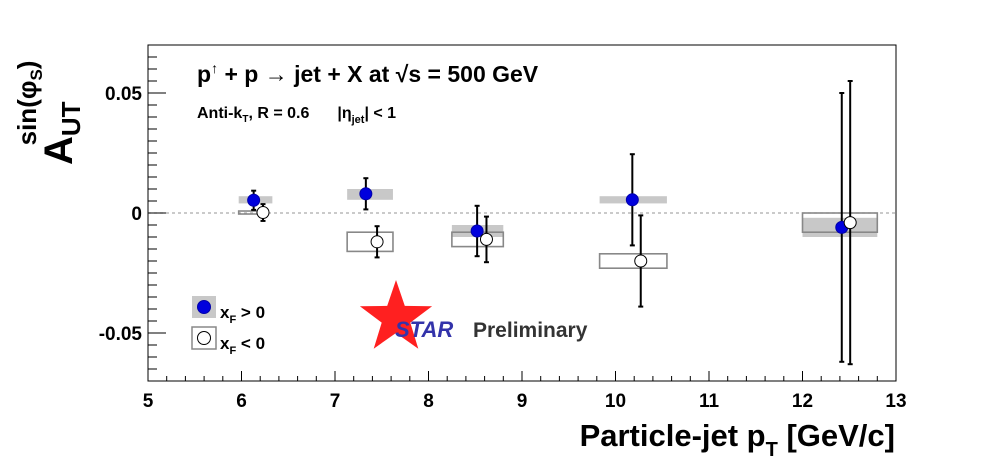  Describe the element at coordinates (737, 439) in the screenshot. I see `x-axis-label: Particle-jet pT [GeV/c]` at that location.